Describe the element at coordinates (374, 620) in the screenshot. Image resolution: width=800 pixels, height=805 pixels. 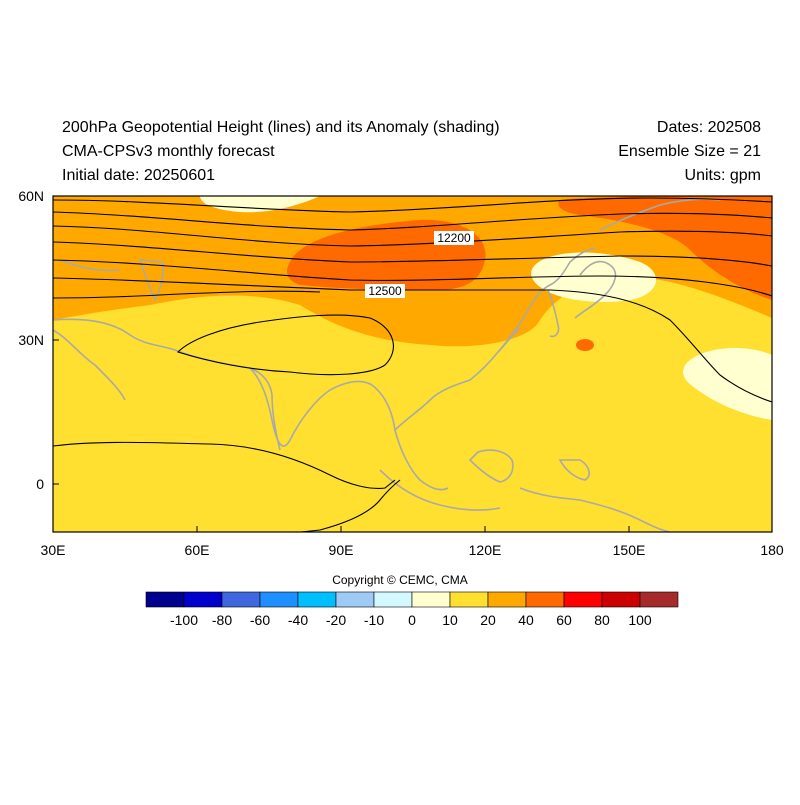
I see `colorbar-label: -10` at that location.